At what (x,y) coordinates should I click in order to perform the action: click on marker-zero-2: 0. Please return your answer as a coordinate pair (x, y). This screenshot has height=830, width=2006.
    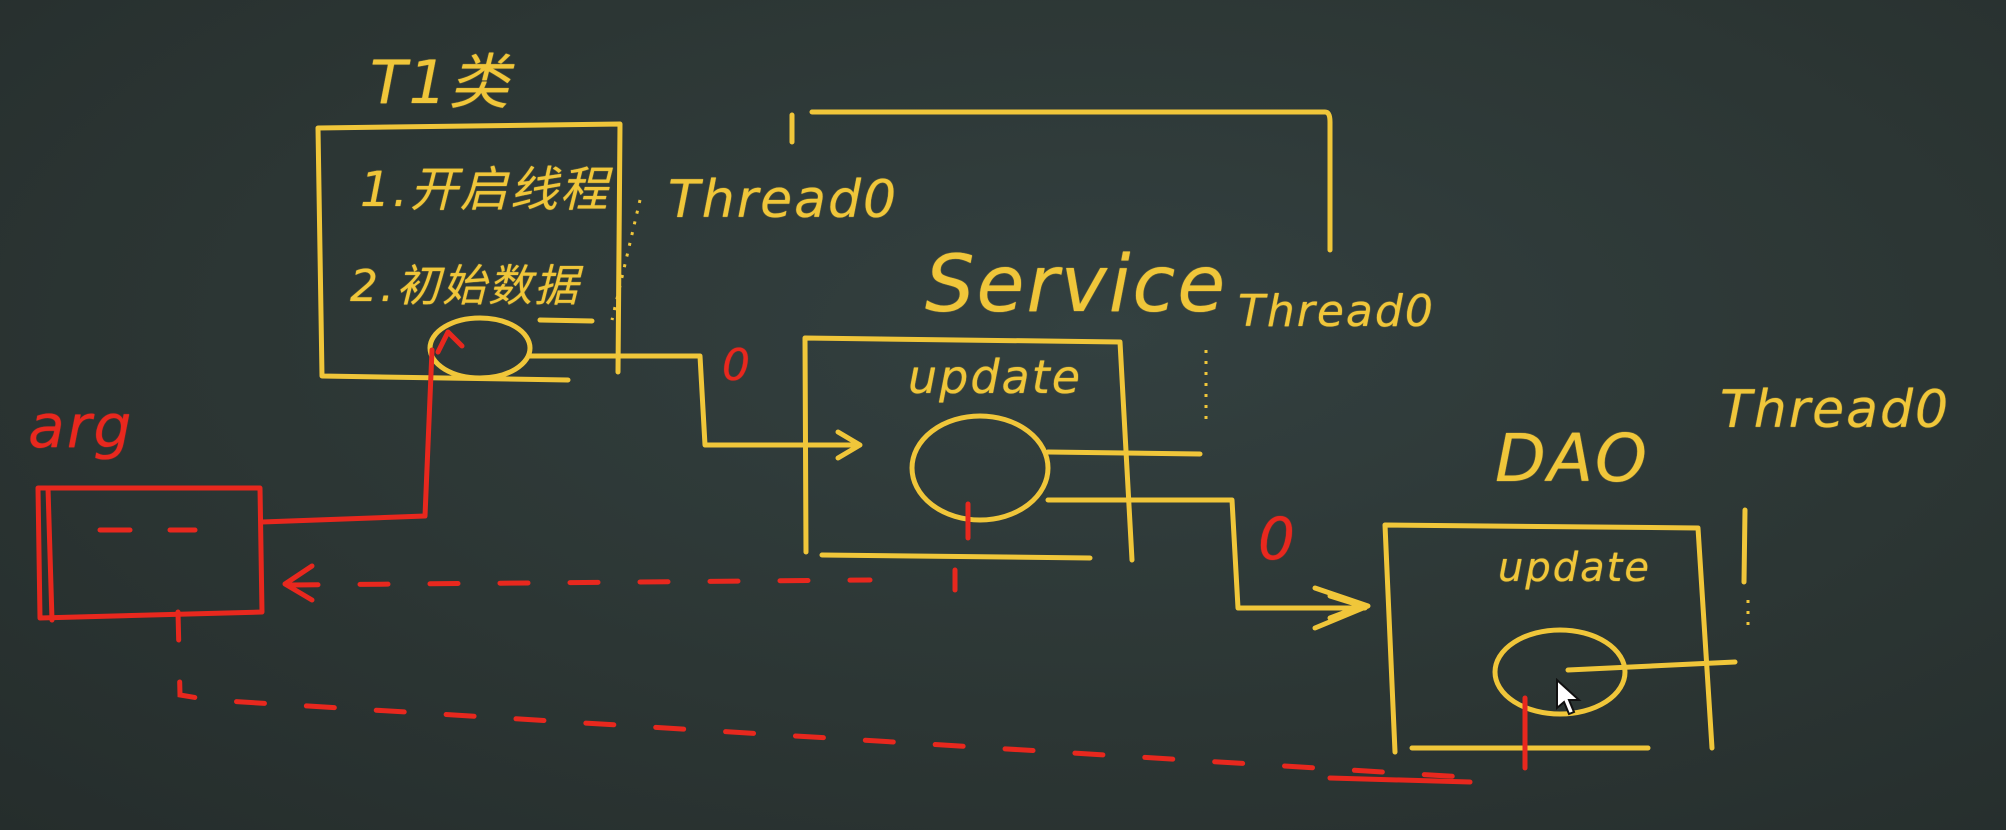
    Looking at the image, I should click on (1277, 539).